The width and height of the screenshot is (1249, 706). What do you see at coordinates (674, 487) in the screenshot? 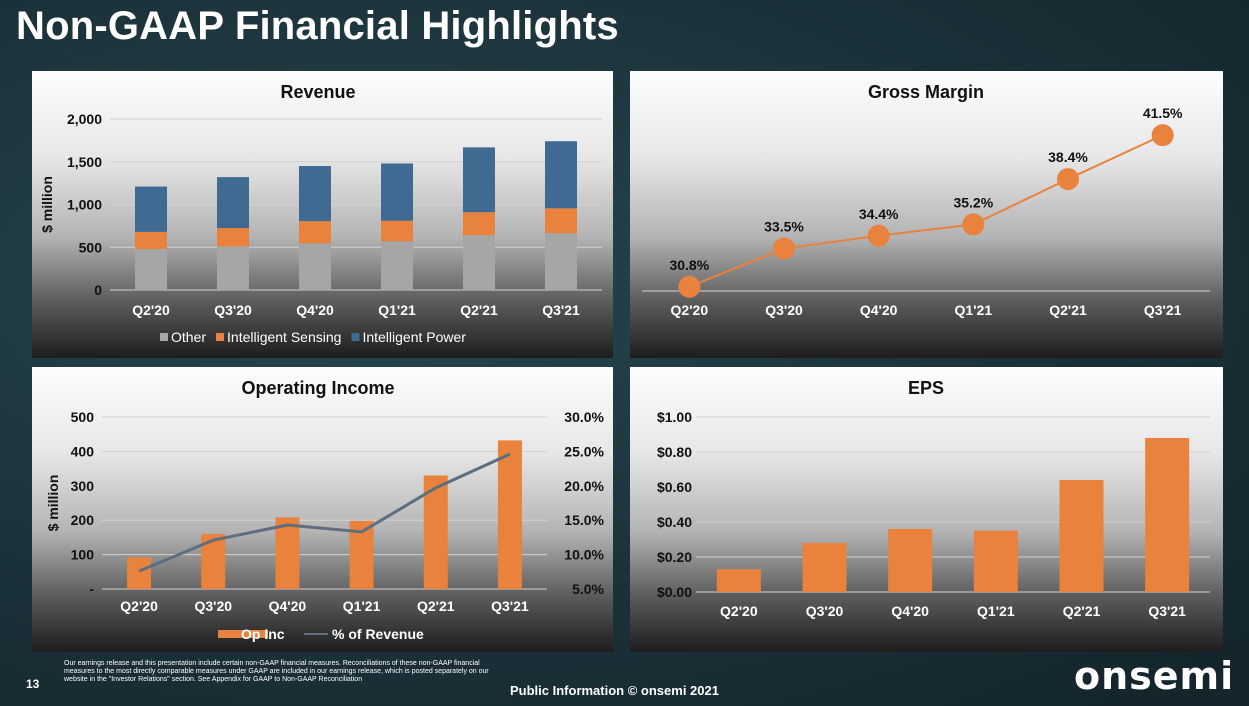
I see `y-tick-label: $0.60` at bounding box center [674, 487].